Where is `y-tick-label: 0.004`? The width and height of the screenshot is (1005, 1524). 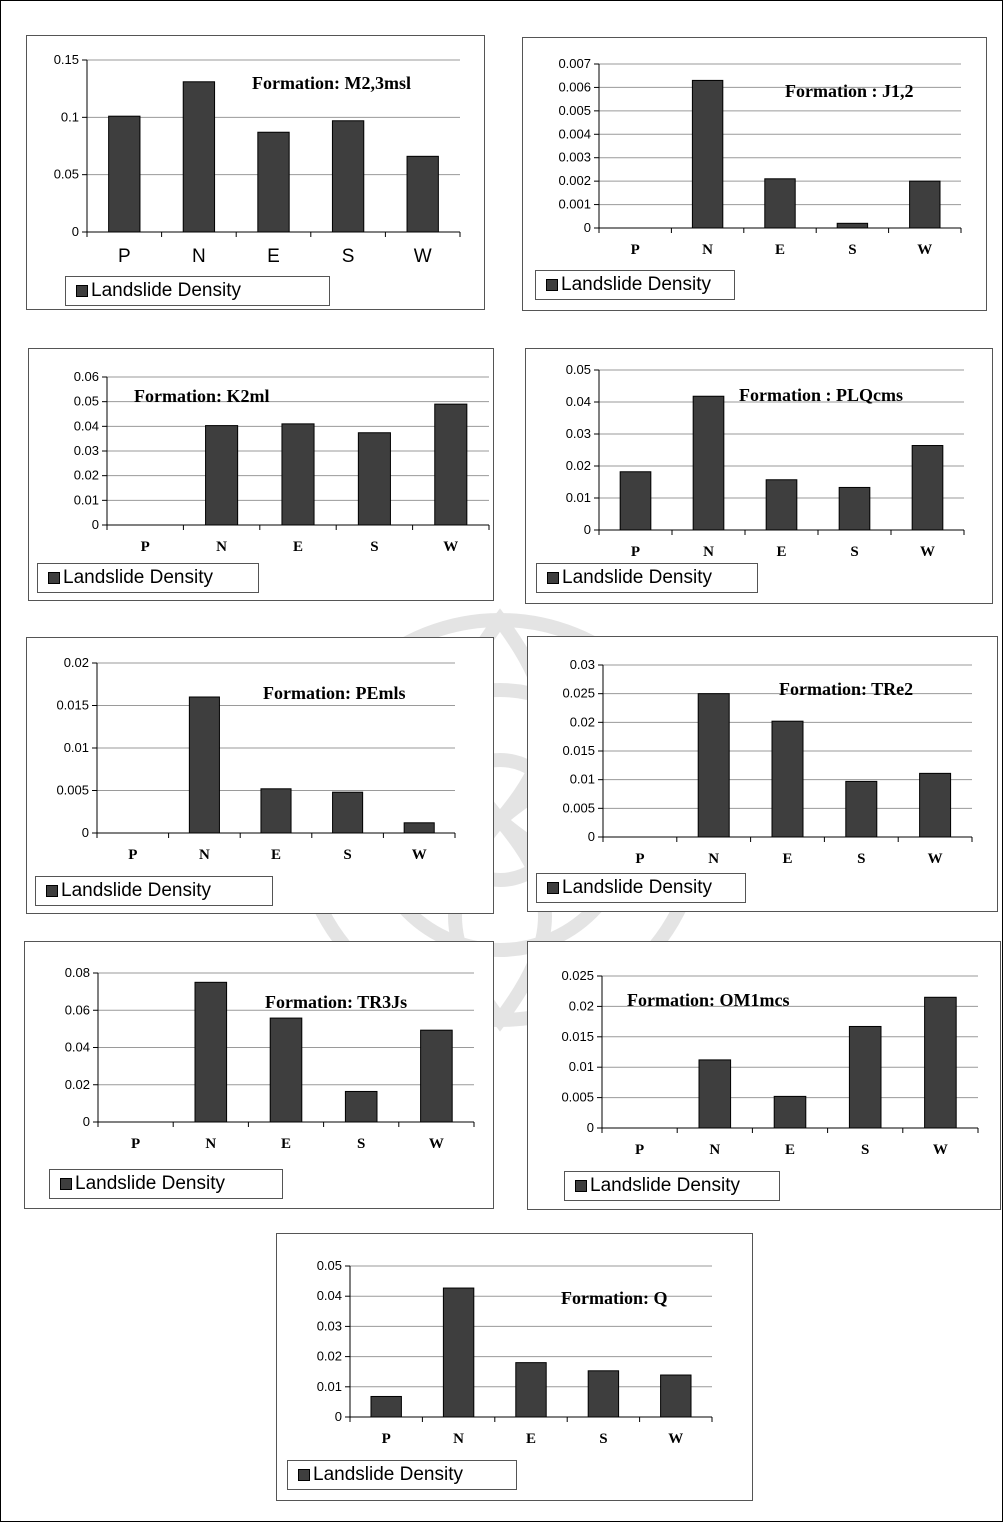 y-tick-label: 0.004 is located at coordinates (574, 133).